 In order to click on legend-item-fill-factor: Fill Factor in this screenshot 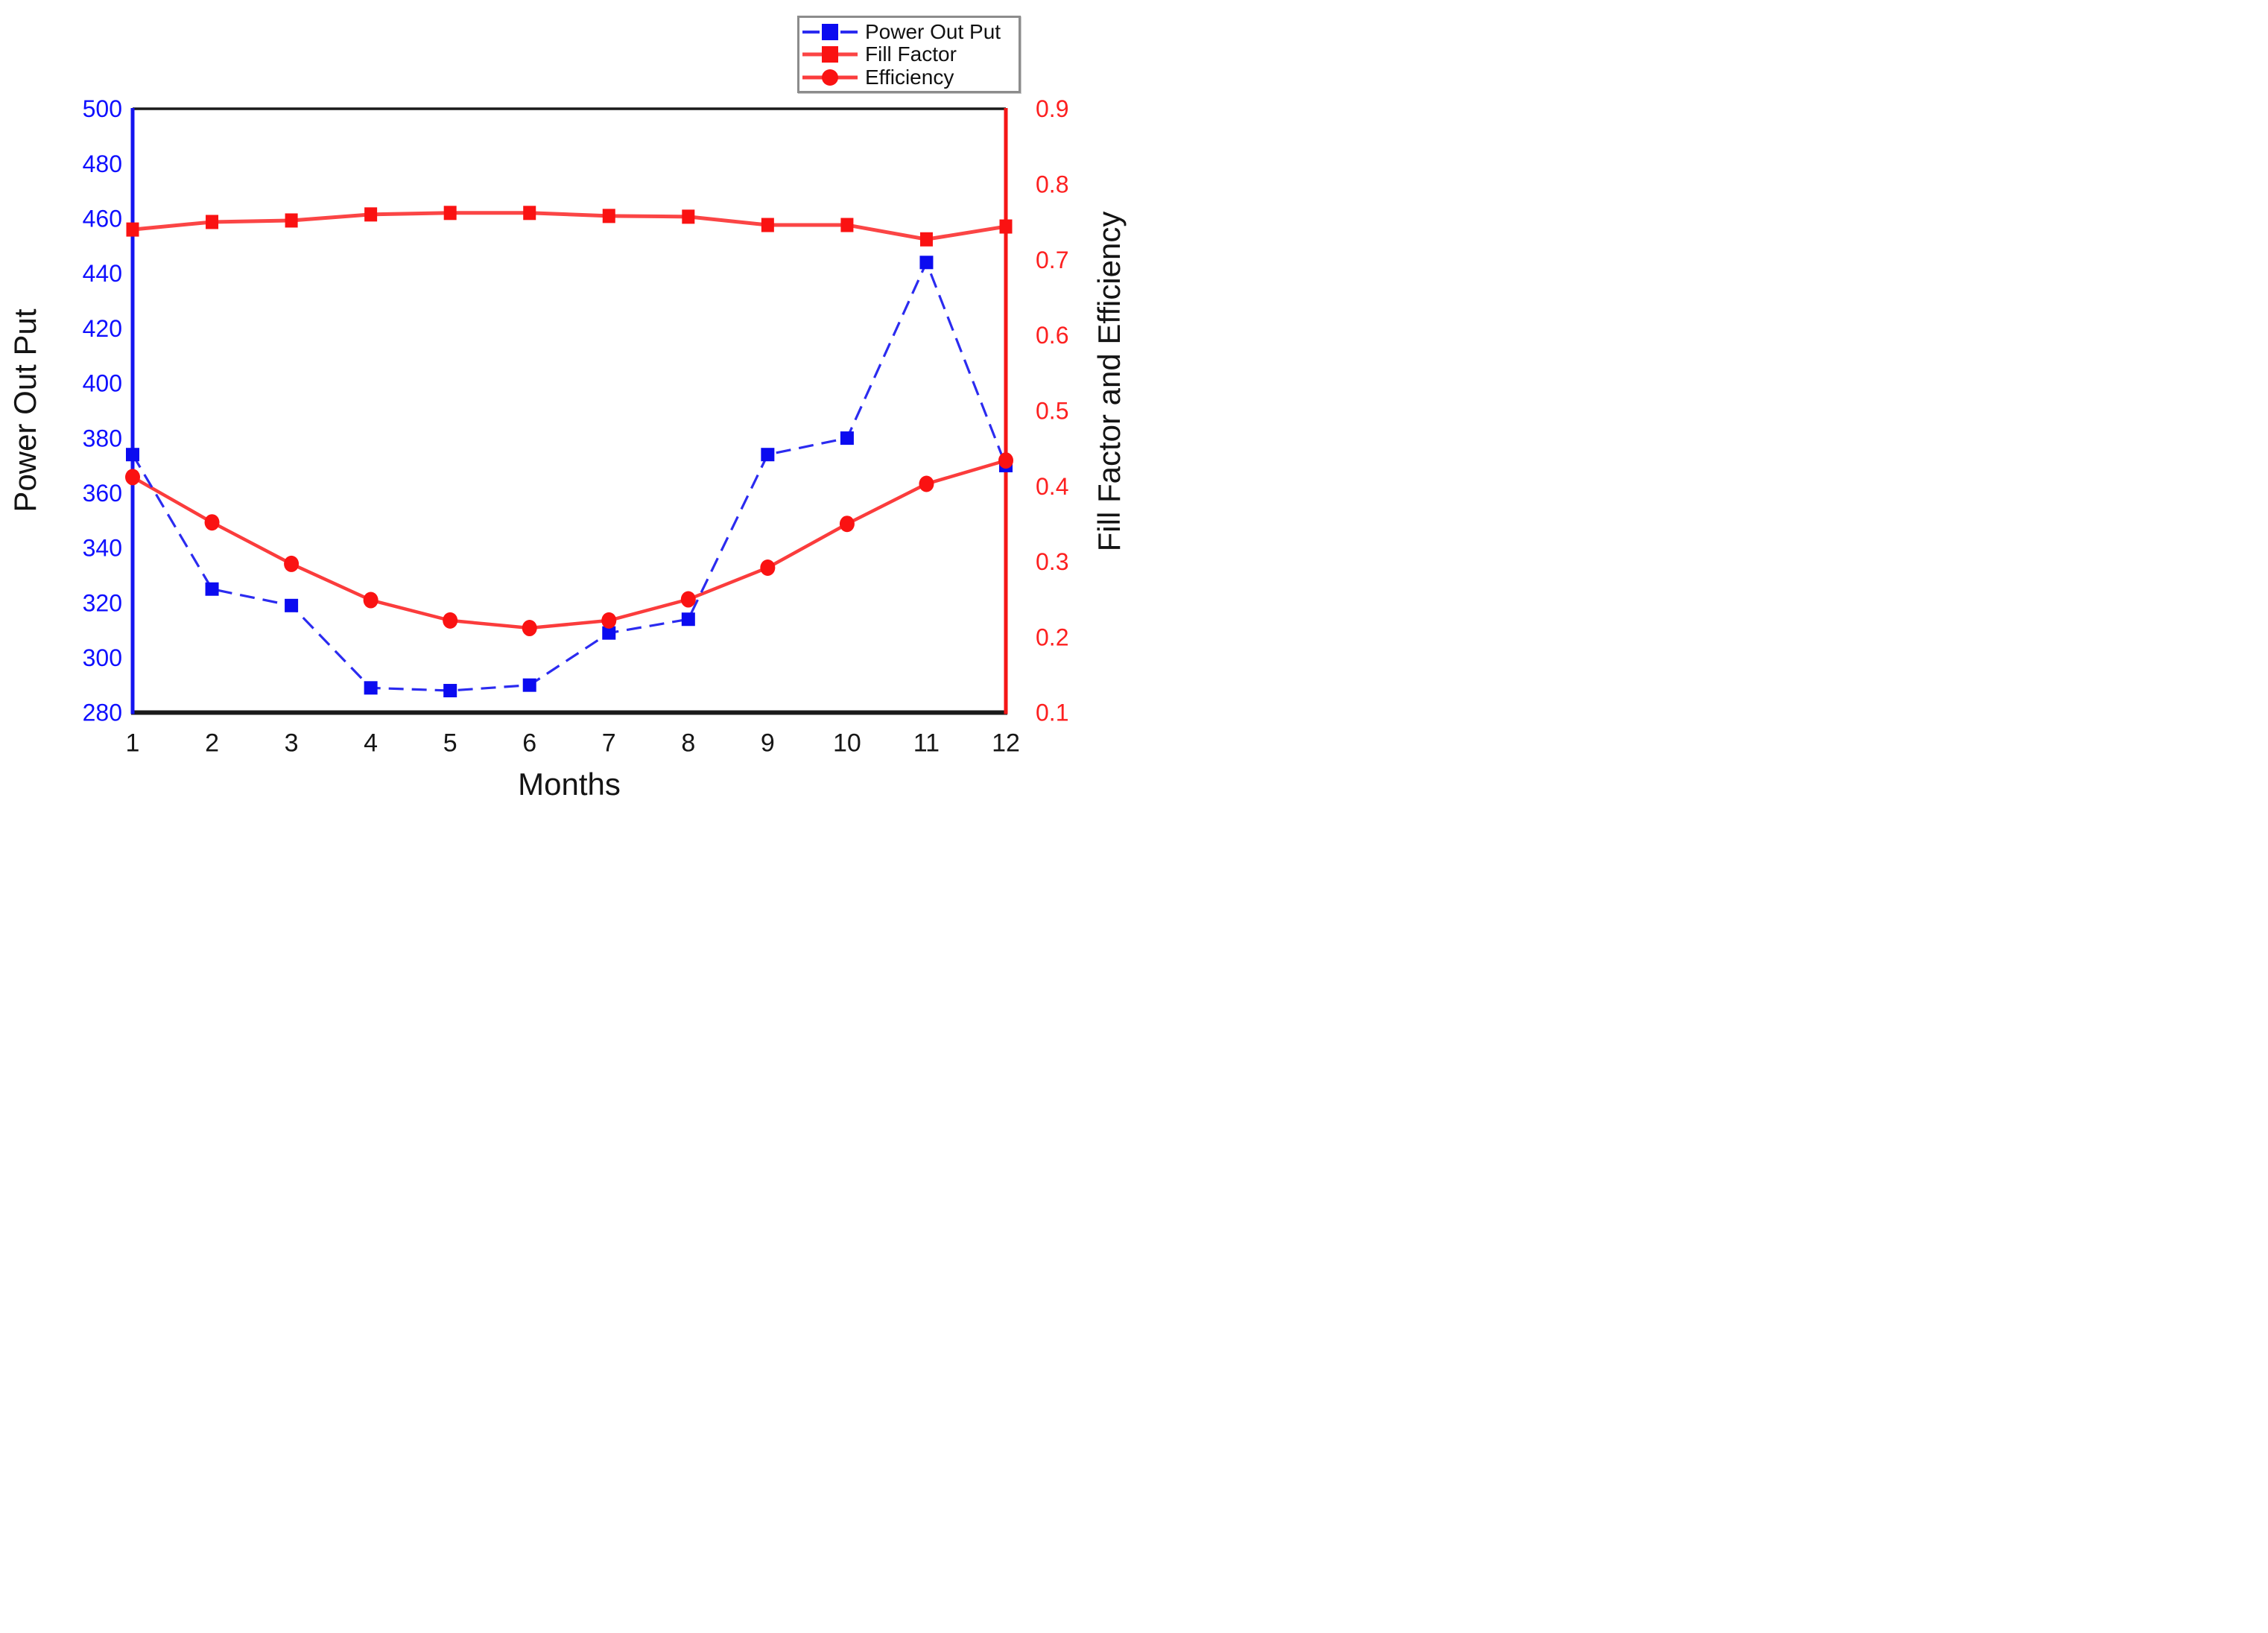, I will do `click(908, 54)`.